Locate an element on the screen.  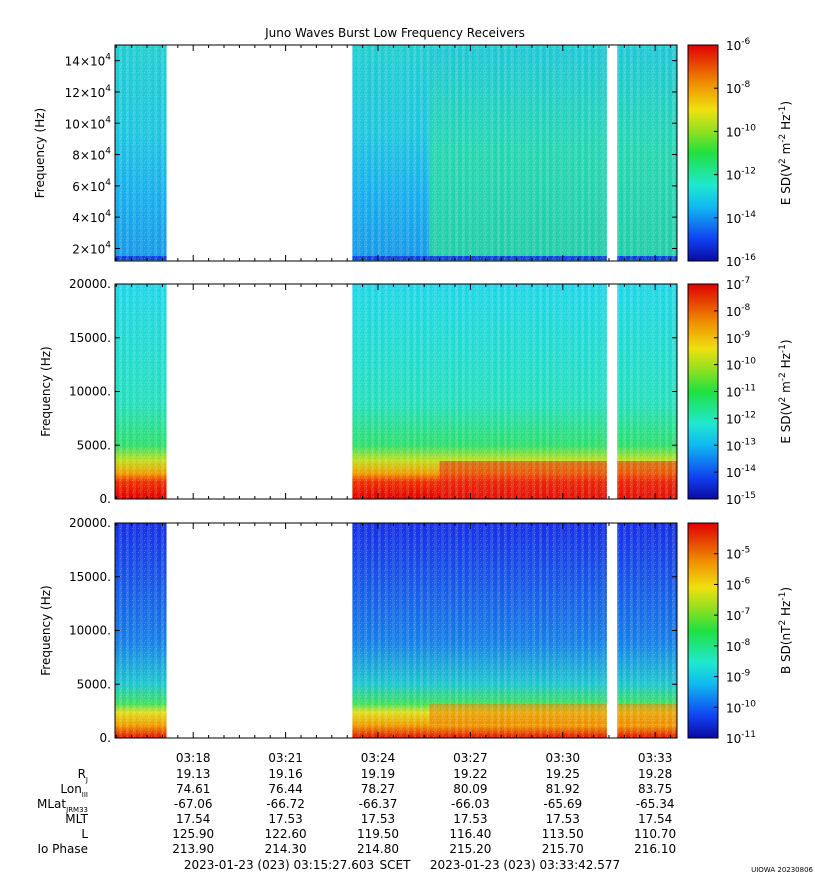
chart-title: Juno Waves Burst Low Frequency Receivers is located at coordinates (394, 33).